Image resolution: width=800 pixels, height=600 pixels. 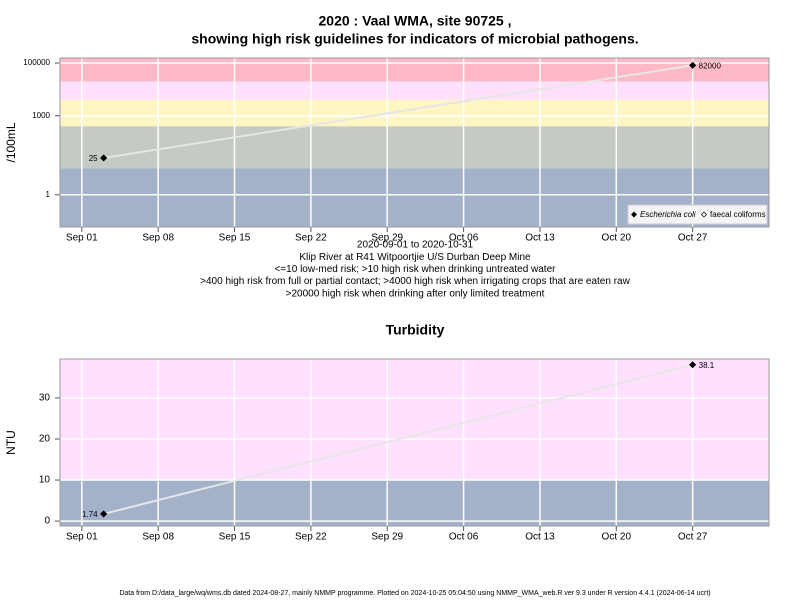 I want to click on legend-label: faecal coliforms, so click(x=738, y=214).